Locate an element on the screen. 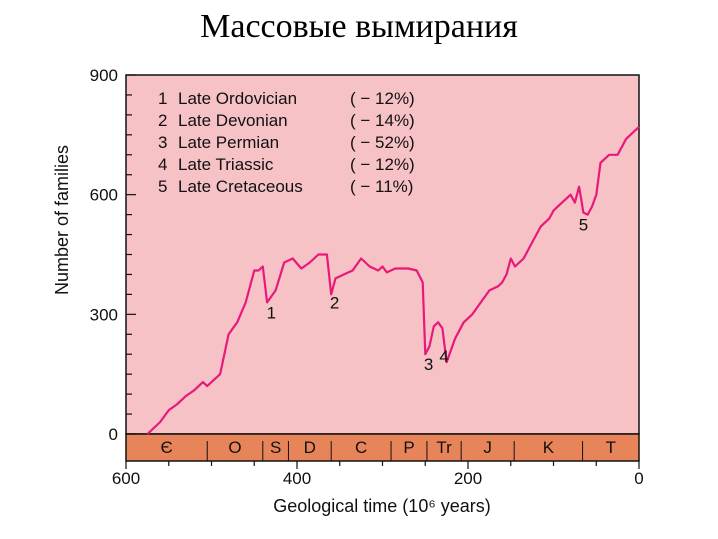 The image size is (718, 539). y-axis-label: Number of families is located at coordinates (62, 220).